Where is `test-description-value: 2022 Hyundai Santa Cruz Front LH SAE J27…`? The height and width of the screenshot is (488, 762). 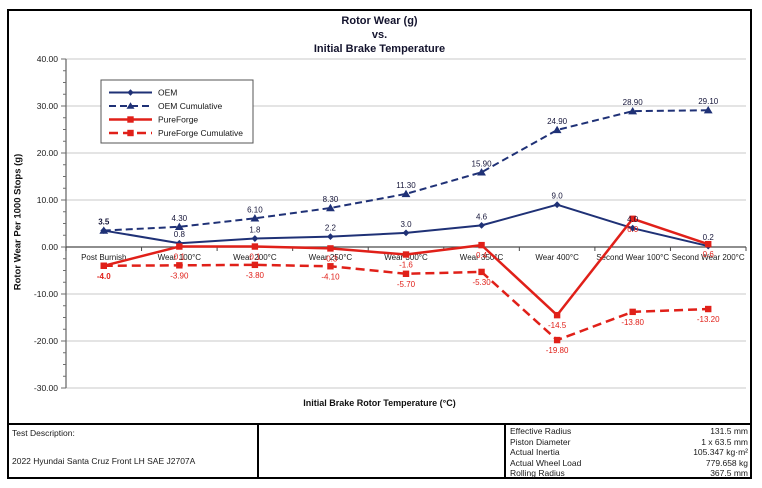
test-description-value: 2022 Hyundai Santa Cruz Front LH SAE J27… is located at coordinates (104, 461).